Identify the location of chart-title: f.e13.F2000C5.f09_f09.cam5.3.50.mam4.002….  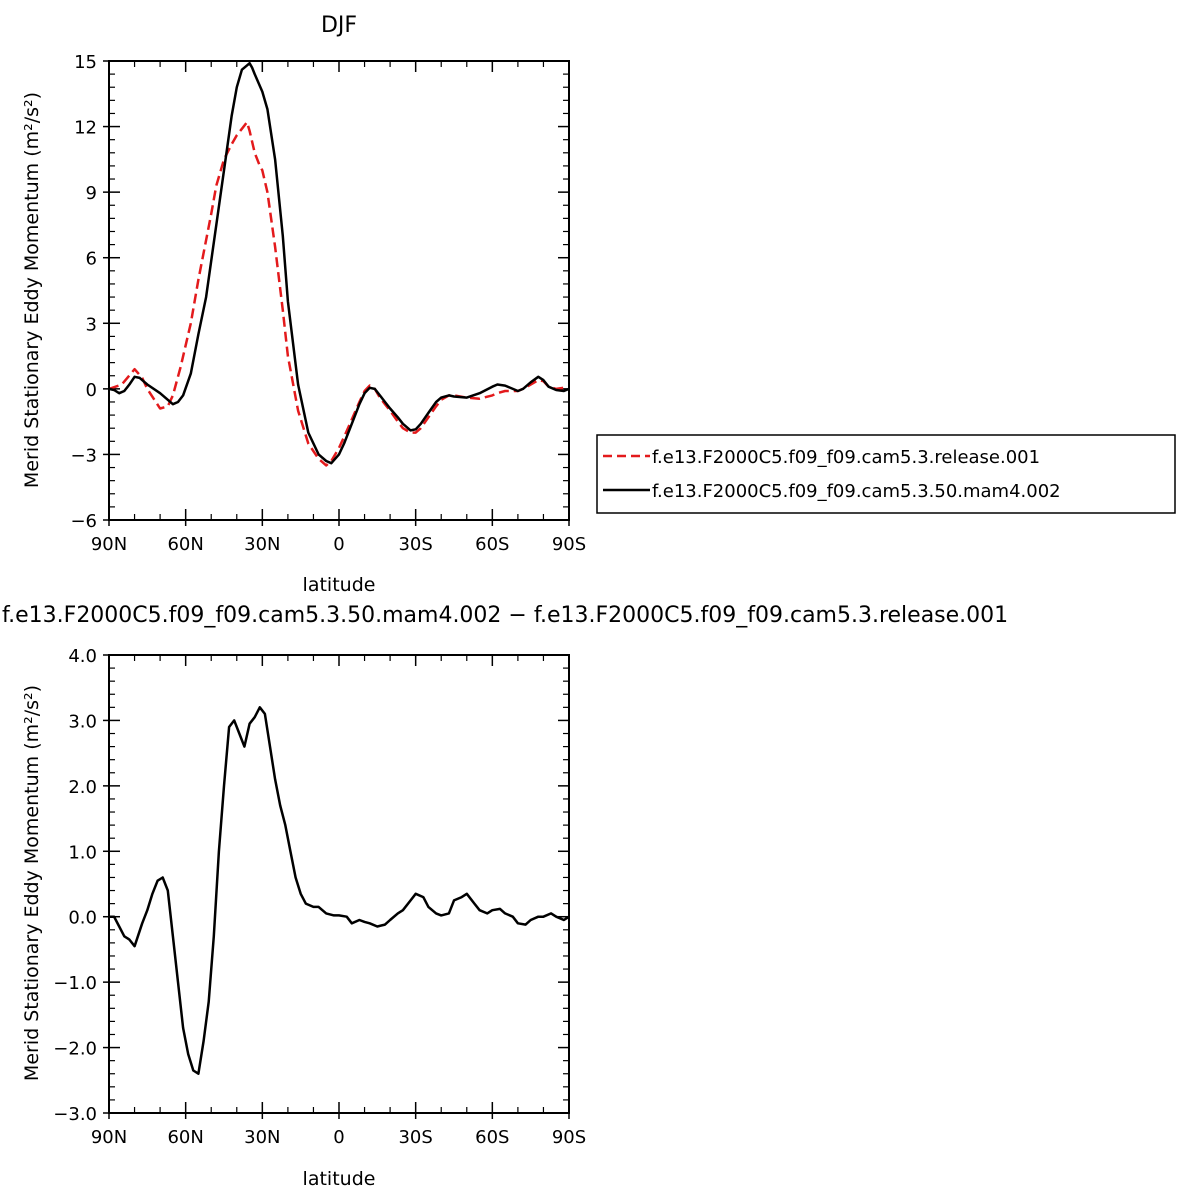
(505, 615).